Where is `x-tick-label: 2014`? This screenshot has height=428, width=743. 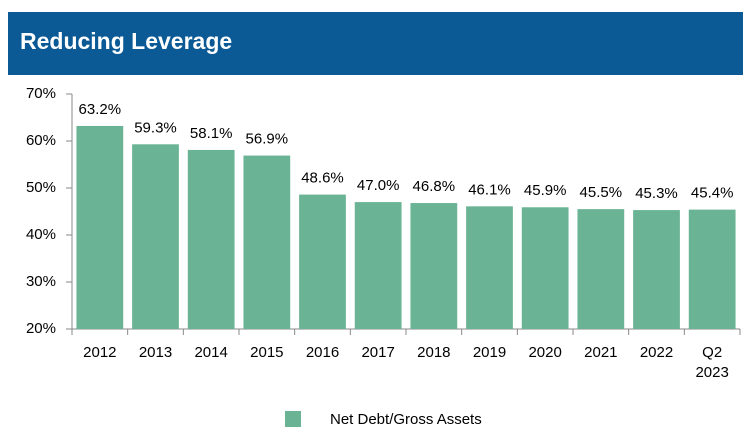
x-tick-label: 2014 is located at coordinates (210, 352).